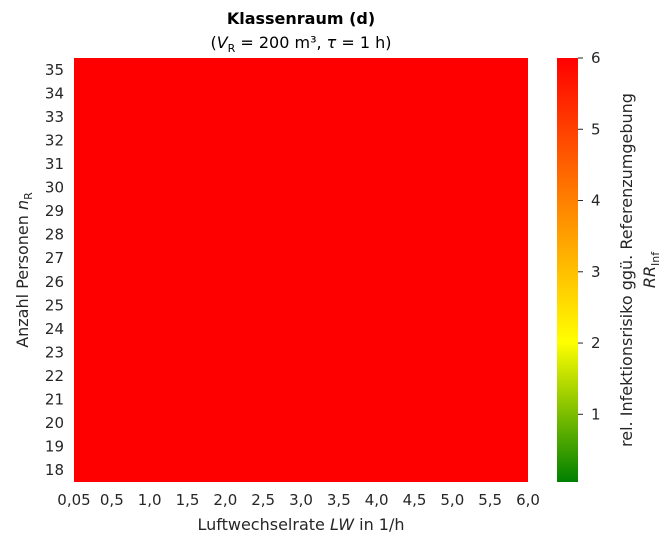 The height and width of the screenshot is (540, 664). Describe the element at coordinates (54, 447) in the screenshot. I see `y-tick-label: 19` at that location.